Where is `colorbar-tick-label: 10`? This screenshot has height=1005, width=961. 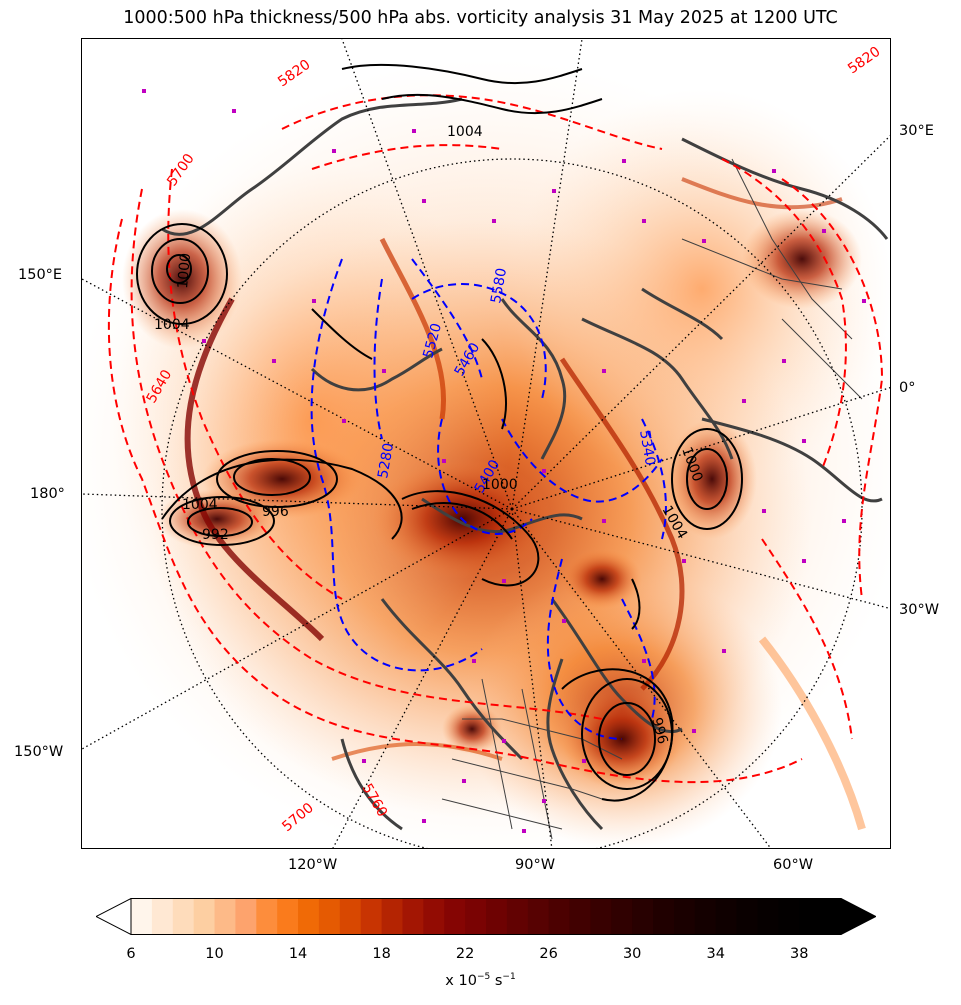
colorbar-tick-label: 10 is located at coordinates (214, 954).